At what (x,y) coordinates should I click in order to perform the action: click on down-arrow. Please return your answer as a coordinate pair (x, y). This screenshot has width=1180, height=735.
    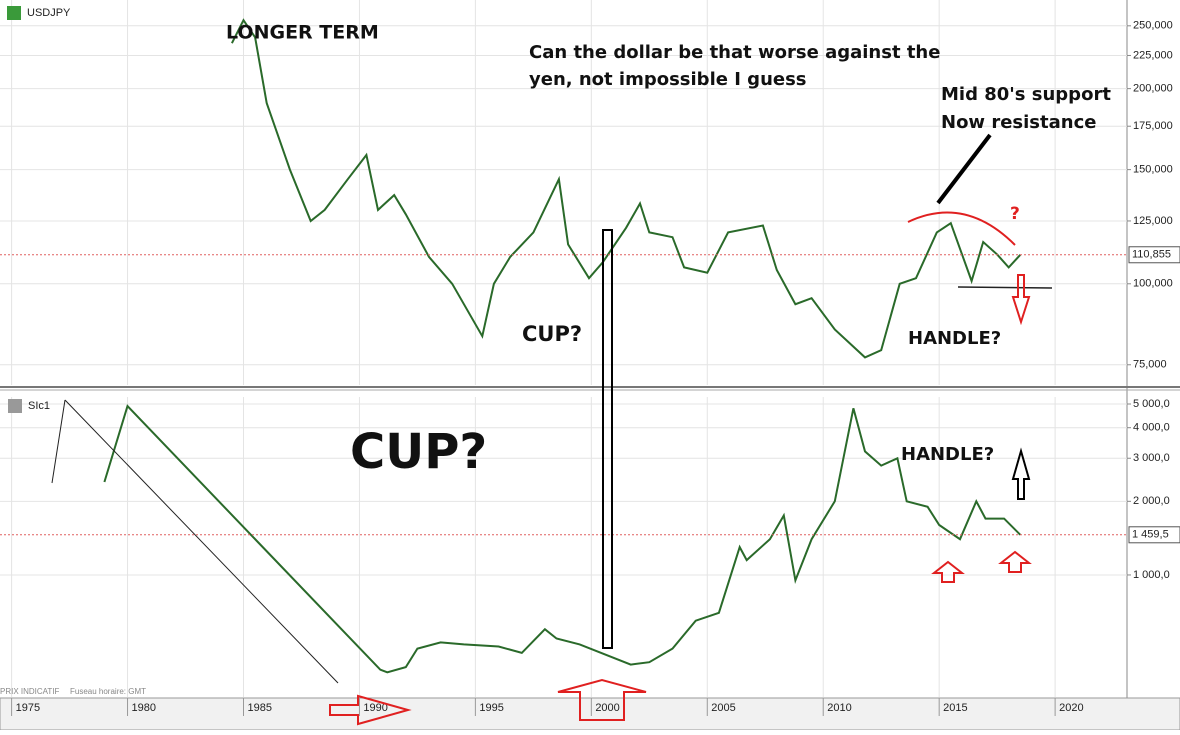
    Looking at the image, I should click on (1021, 300).